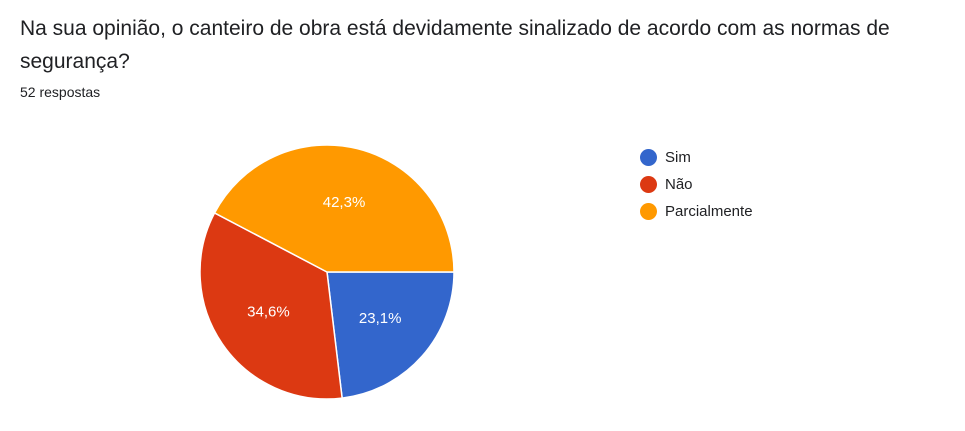 The height and width of the screenshot is (431, 965). Describe the element at coordinates (709, 211) in the screenshot. I see `legend-label-parcialmente: Parcialmente` at that location.